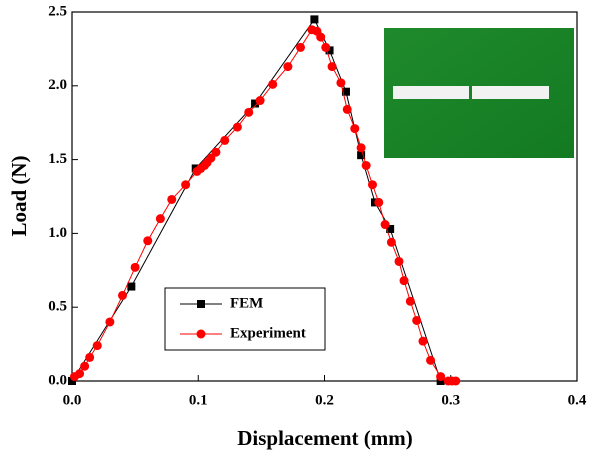 Image resolution: width=592 pixels, height=455 pixels. What do you see at coordinates (245, 319) in the screenshot?
I see `legend-box` at bounding box center [245, 319].